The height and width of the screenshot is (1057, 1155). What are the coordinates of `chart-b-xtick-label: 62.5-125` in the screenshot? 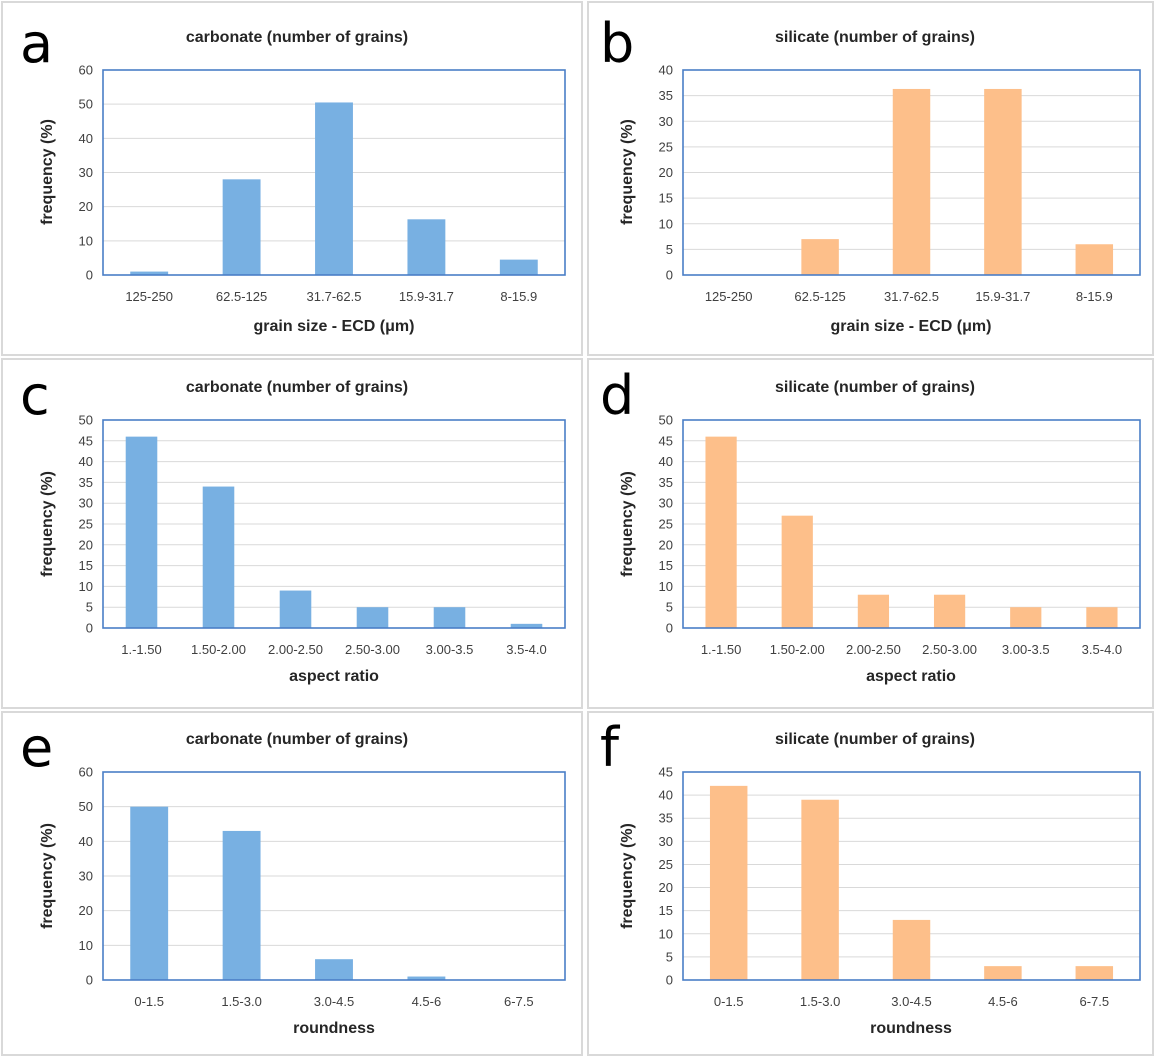 It's located at (819, 296).